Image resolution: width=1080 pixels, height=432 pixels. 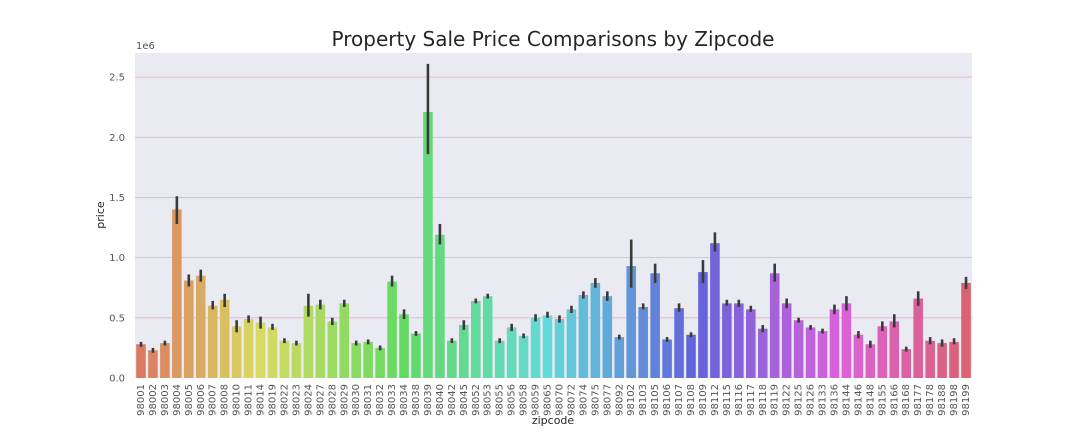 I want to click on x-tick-label: 98006, so click(x=201, y=400).